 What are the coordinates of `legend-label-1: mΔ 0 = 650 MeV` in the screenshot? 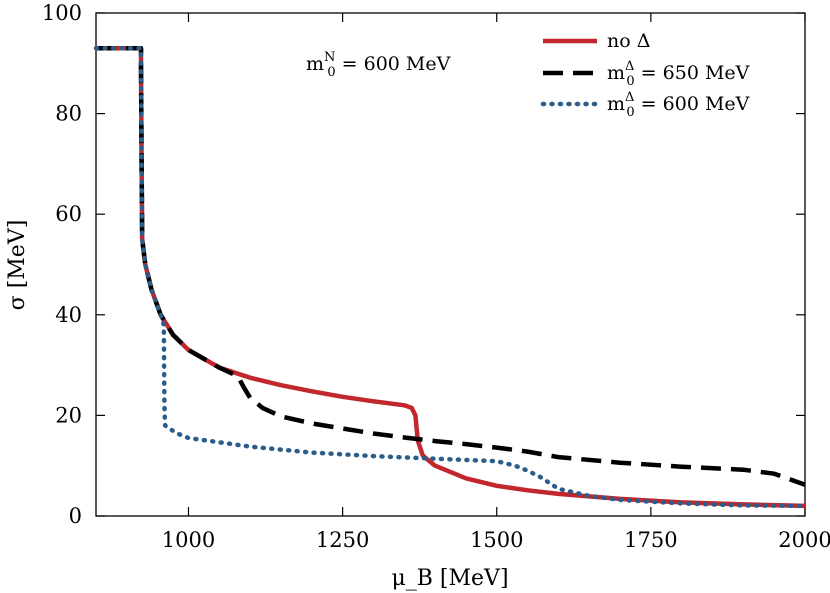 It's located at (678, 74).